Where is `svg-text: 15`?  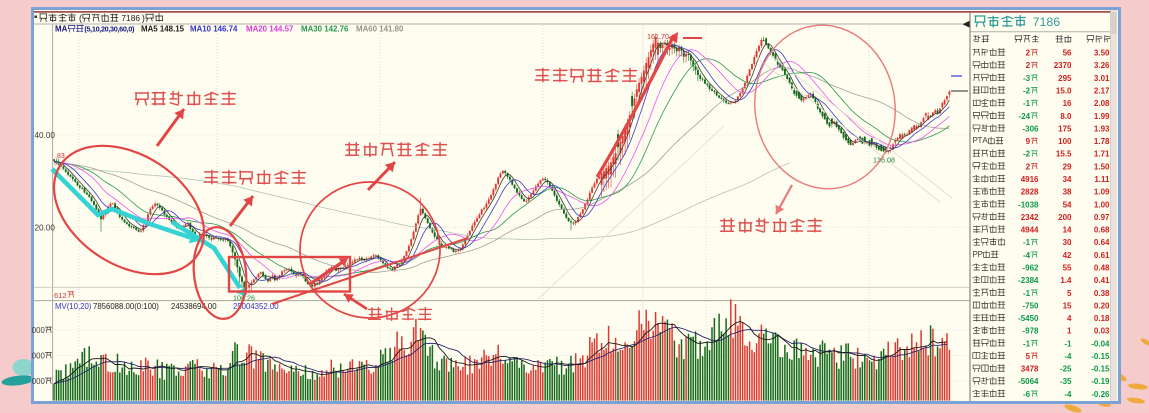
svg-text: 15 is located at coordinates (1067, 305).